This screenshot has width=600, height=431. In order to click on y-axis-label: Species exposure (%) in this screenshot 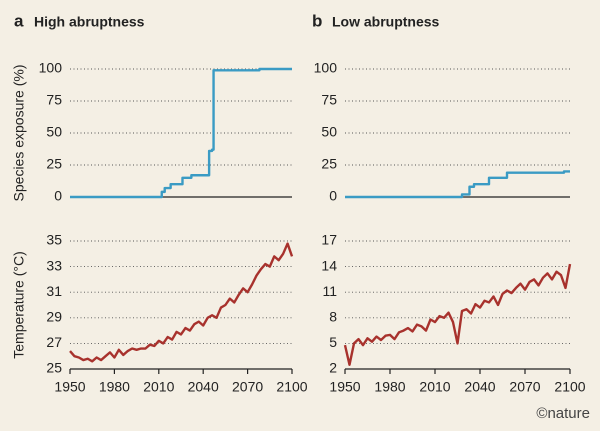, I will do `click(19, 133)`.